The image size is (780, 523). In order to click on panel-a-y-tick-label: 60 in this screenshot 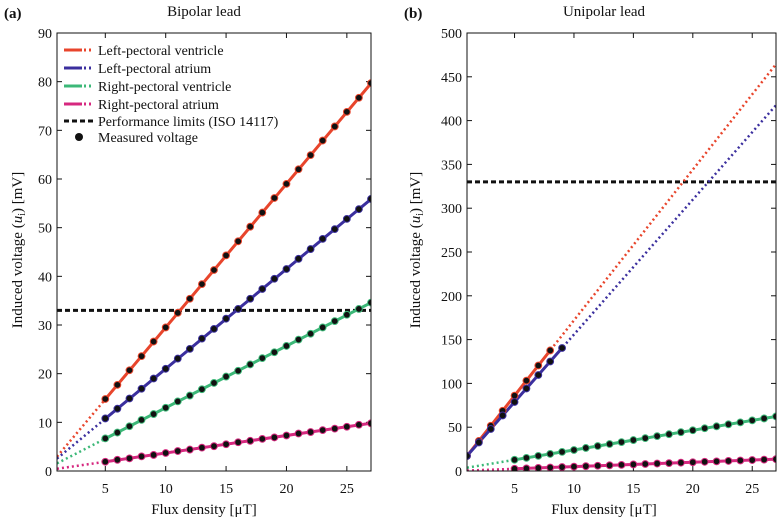, I will do `click(45, 180)`.